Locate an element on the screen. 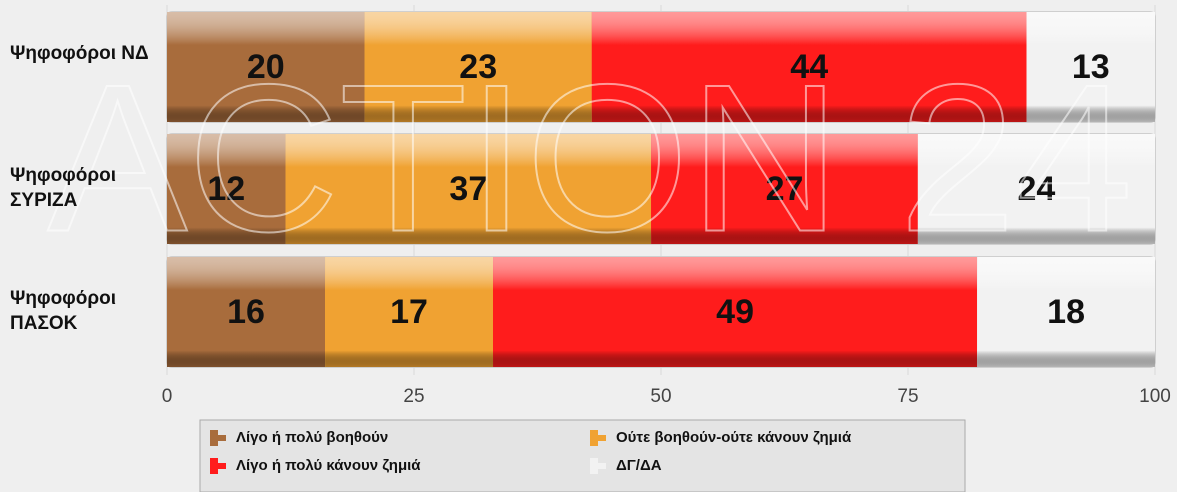 The height and width of the screenshot is (492, 1177). legend-label: Λίγο ή πολύ κάνουν ζημιά is located at coordinates (328, 465).